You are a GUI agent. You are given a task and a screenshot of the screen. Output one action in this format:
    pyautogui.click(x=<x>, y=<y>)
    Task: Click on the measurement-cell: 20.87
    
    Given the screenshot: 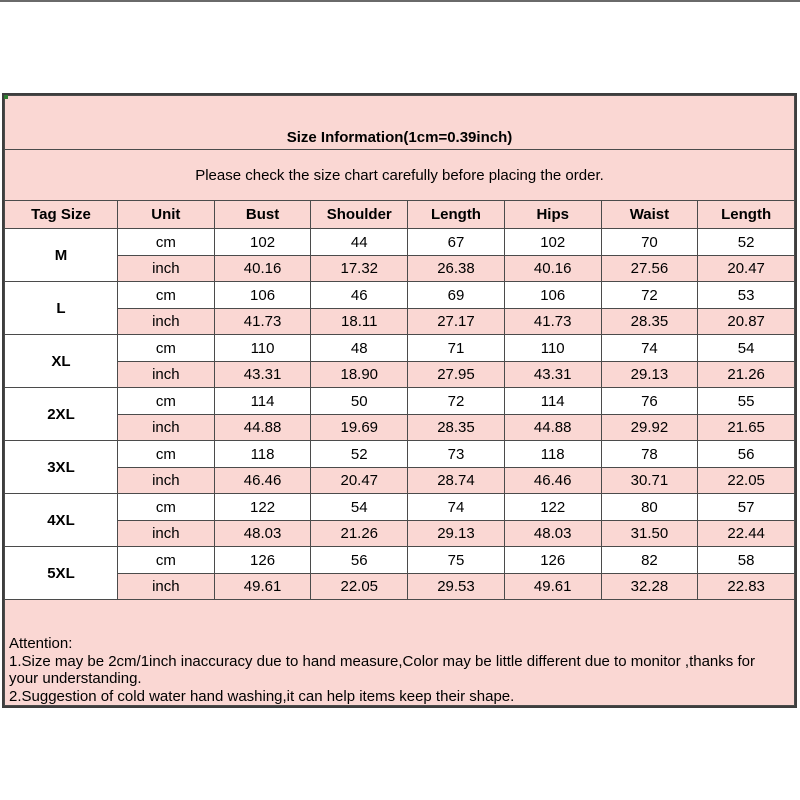 What is the action you would take?
    pyautogui.click(x=746, y=321)
    